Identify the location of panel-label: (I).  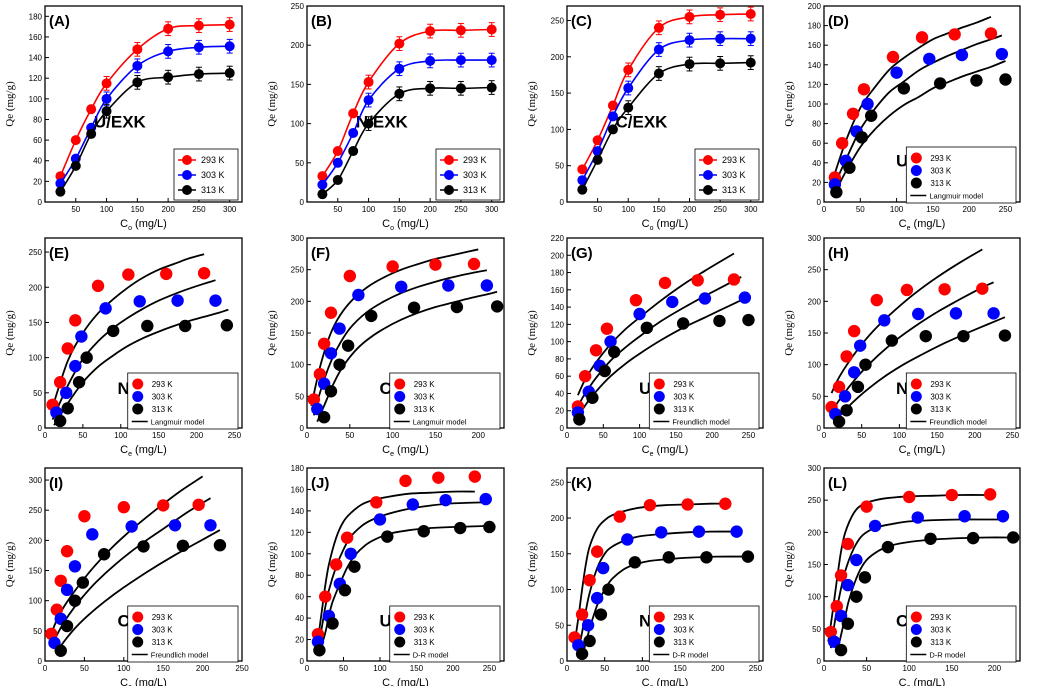
(56, 483).